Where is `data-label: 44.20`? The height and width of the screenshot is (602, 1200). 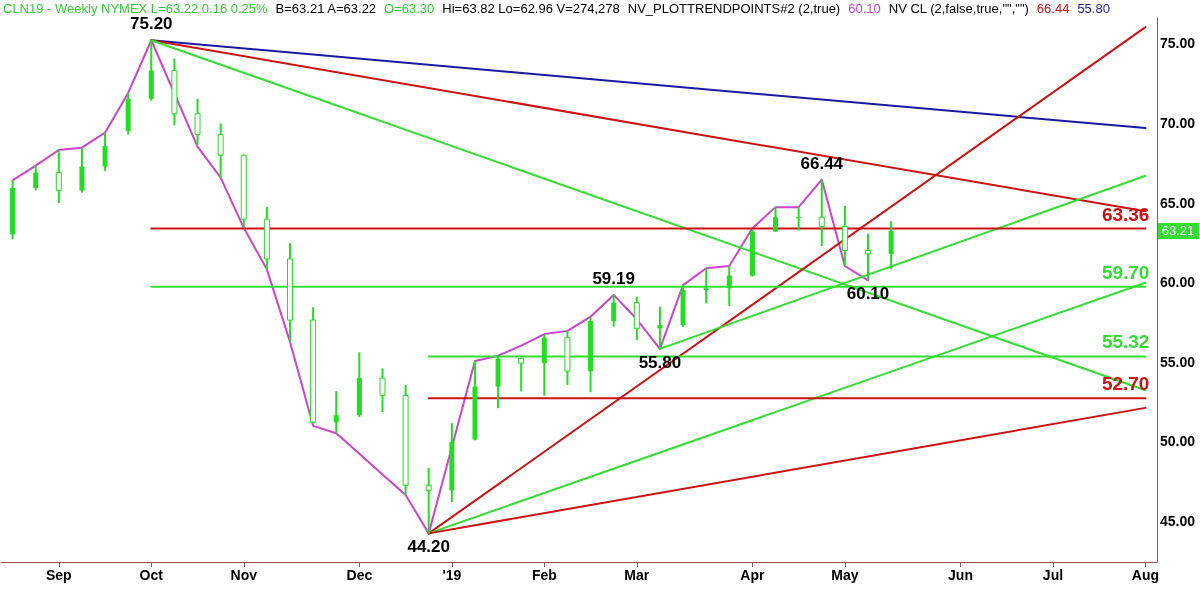
data-label: 44.20 is located at coordinates (428, 547).